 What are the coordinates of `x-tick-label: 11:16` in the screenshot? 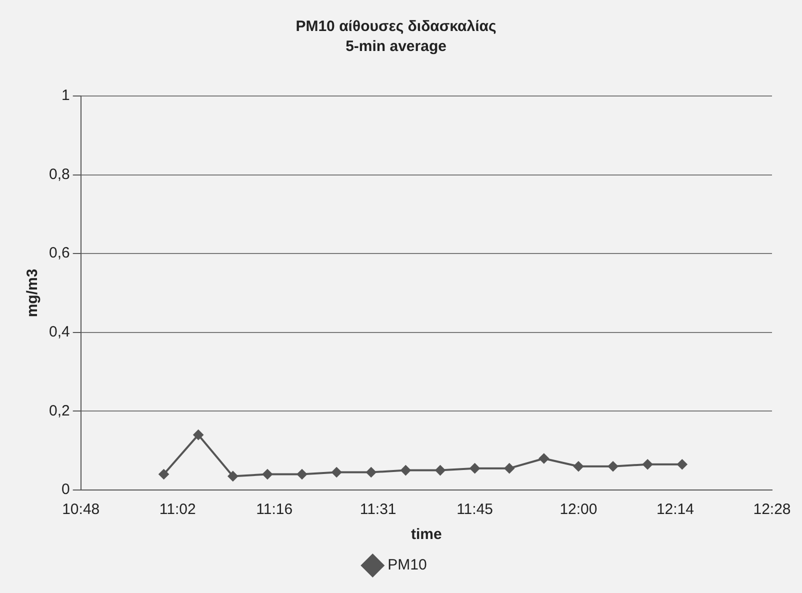 It's located at (274, 509).